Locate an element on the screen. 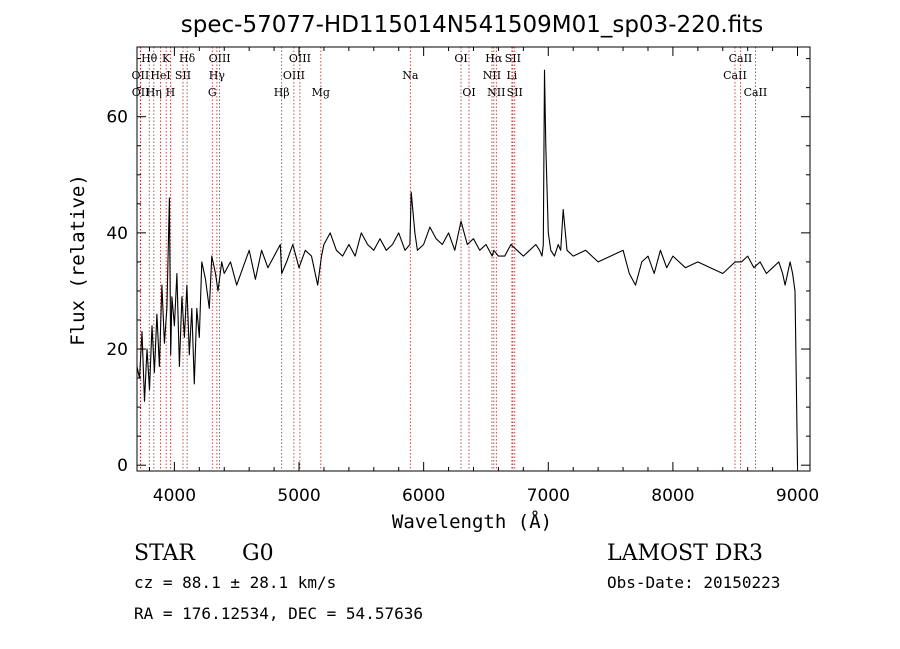 This screenshot has height=649, width=900. x-tick-label-0: 4000 is located at coordinates (174, 496).